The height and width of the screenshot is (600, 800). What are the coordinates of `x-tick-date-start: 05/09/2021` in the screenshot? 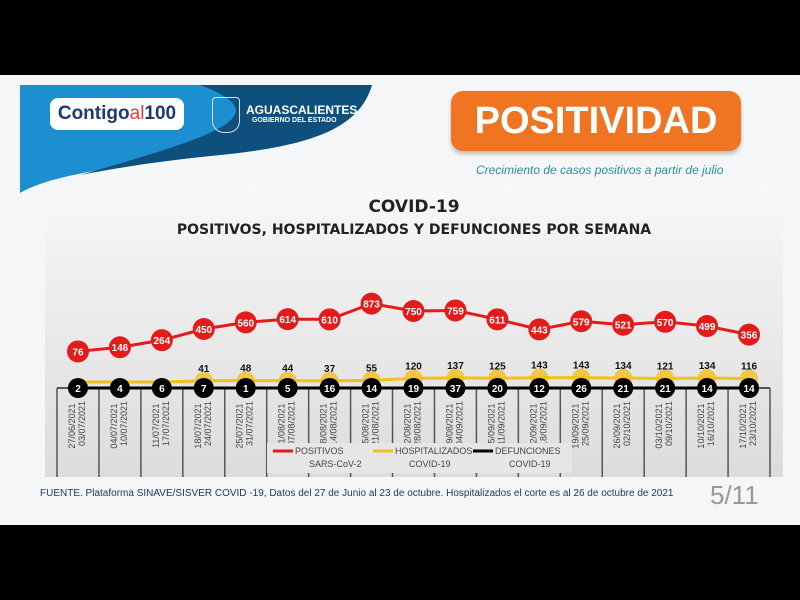 It's located at (491, 426).